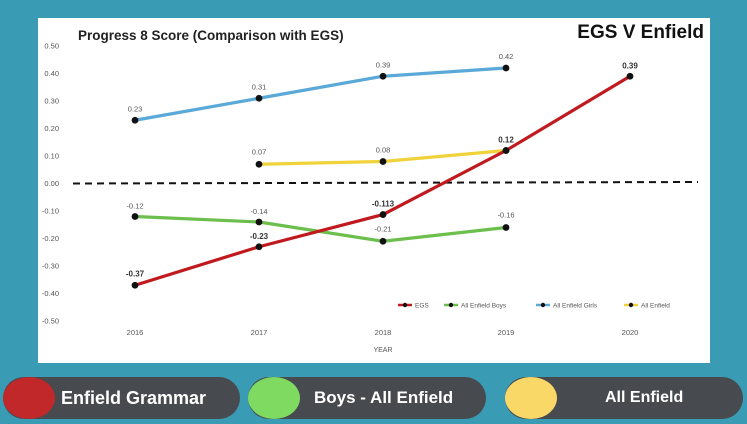  Describe the element at coordinates (50, 321) in the screenshot. I see `y-tick-label: -0.50` at that location.